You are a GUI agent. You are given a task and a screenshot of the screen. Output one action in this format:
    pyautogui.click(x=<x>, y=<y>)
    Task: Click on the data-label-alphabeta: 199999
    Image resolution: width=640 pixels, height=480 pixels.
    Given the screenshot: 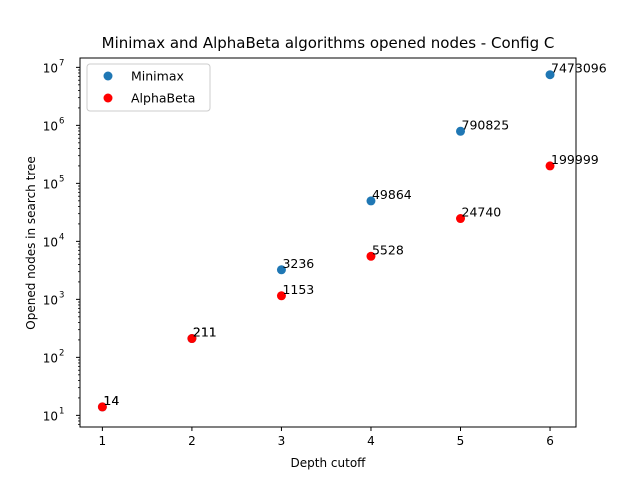 What is the action you would take?
    pyautogui.click(x=575, y=159)
    